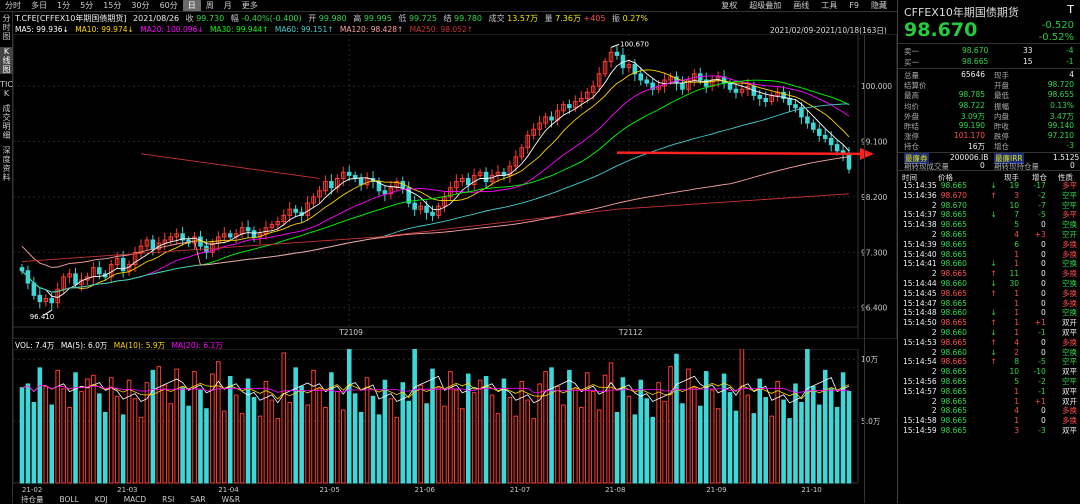 This screenshot has height=504, width=1080. What do you see at coordinates (87, 5) in the screenshot?
I see `tf-3: 5分` at bounding box center [87, 5].